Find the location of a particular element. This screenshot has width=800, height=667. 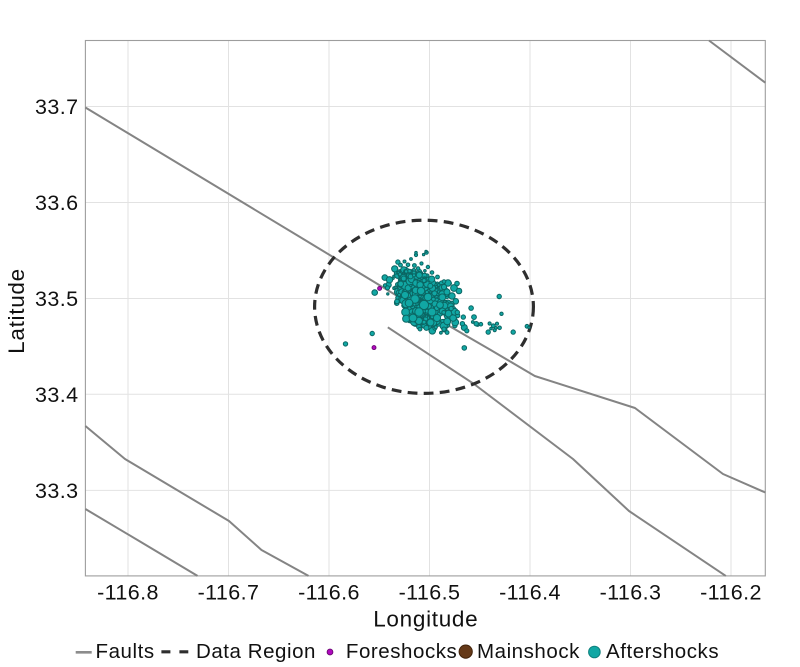

svg-text: 33.5 is located at coordinates (56, 299).